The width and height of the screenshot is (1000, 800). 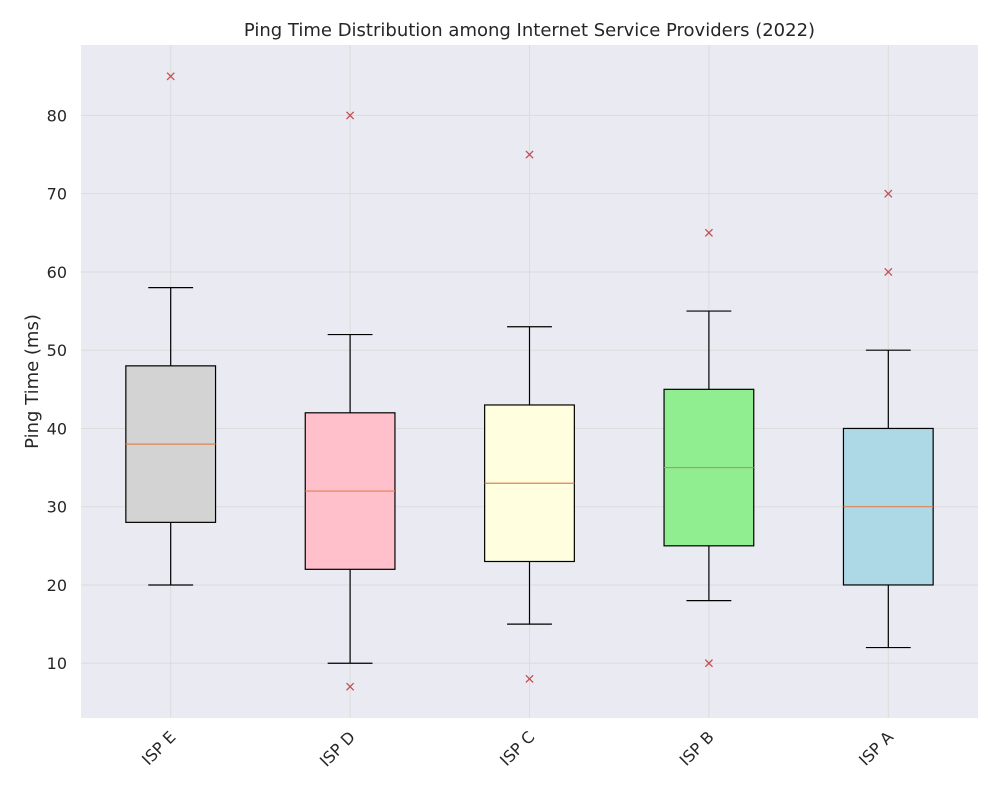 What do you see at coordinates (57, 663) in the screenshot?
I see `y-tick-label: 10` at bounding box center [57, 663].